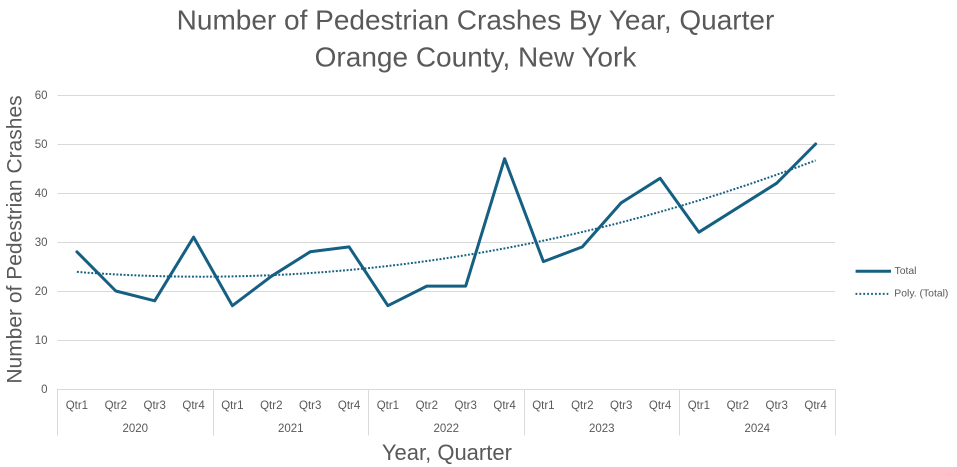 The width and height of the screenshot is (957, 467). Describe the element at coordinates (135, 429) in the screenshot. I see `svg-text: 2020` at that location.